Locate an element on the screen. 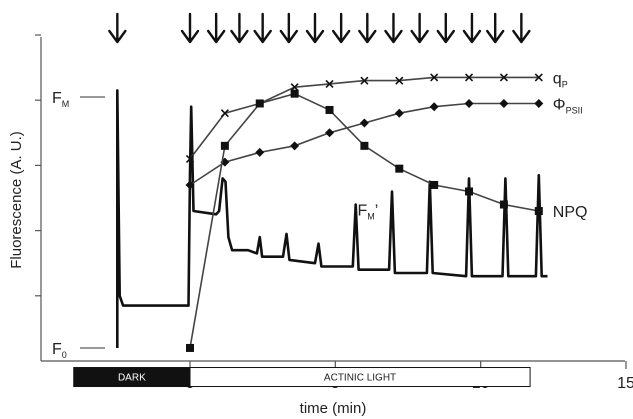 This screenshot has height=419, width=633. y-axis-title: Fluorescence (A. U.) is located at coordinates (16, 200).